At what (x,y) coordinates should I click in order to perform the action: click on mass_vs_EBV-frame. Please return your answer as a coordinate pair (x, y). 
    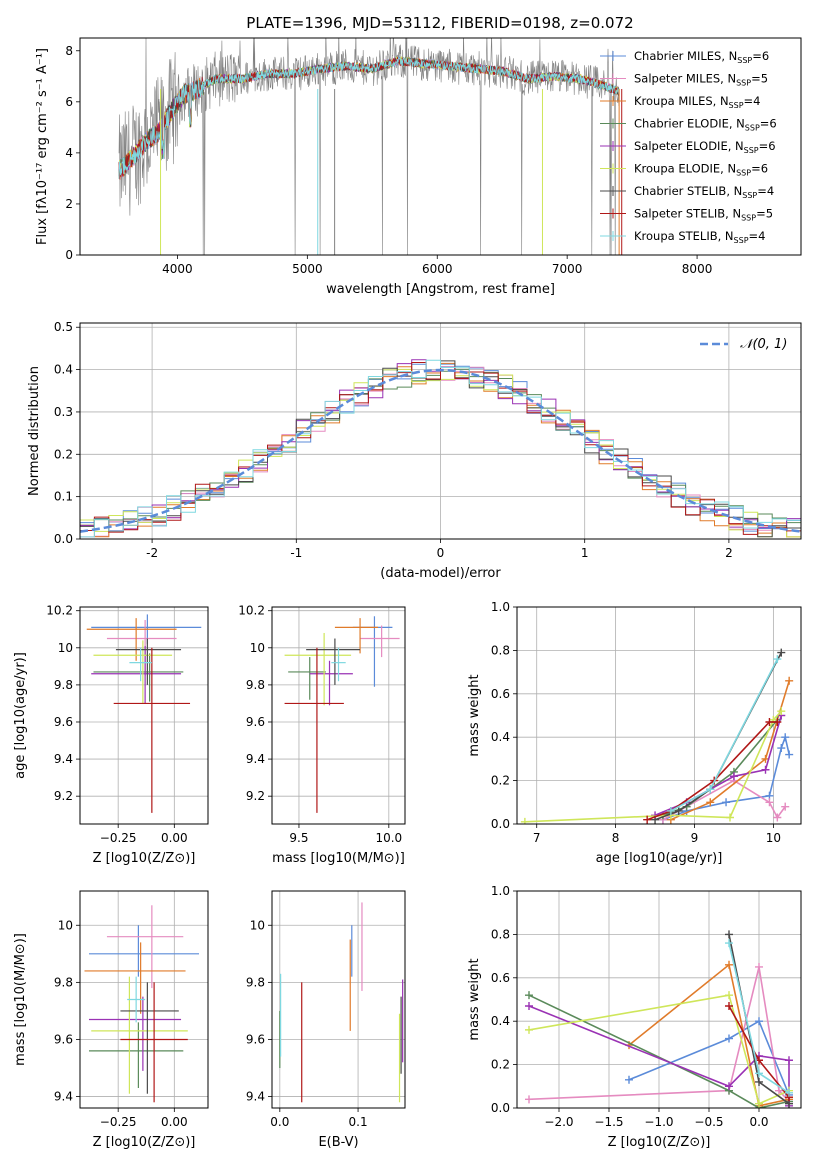
    Looking at the image, I should click on (338, 999).